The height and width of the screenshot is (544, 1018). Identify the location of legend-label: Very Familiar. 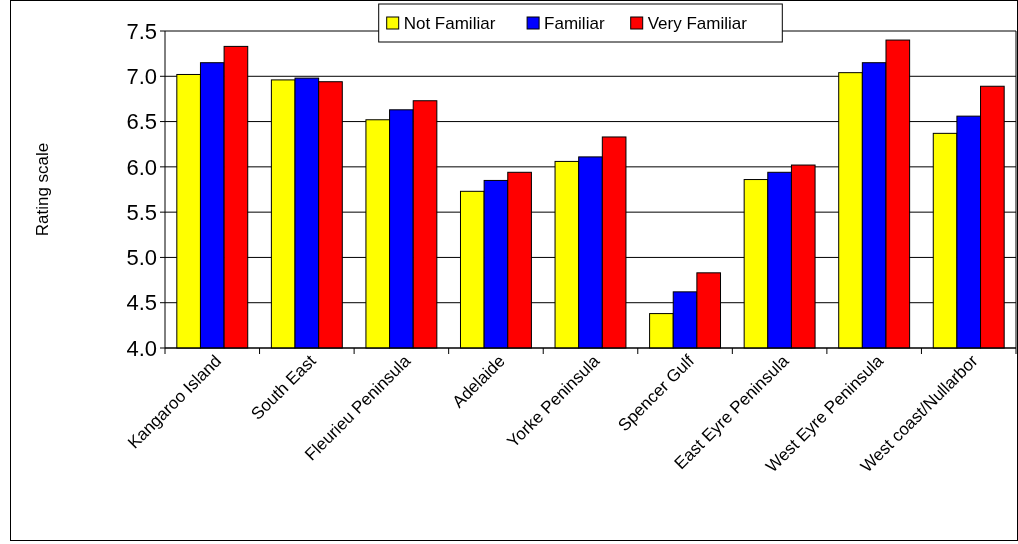
(697, 23).